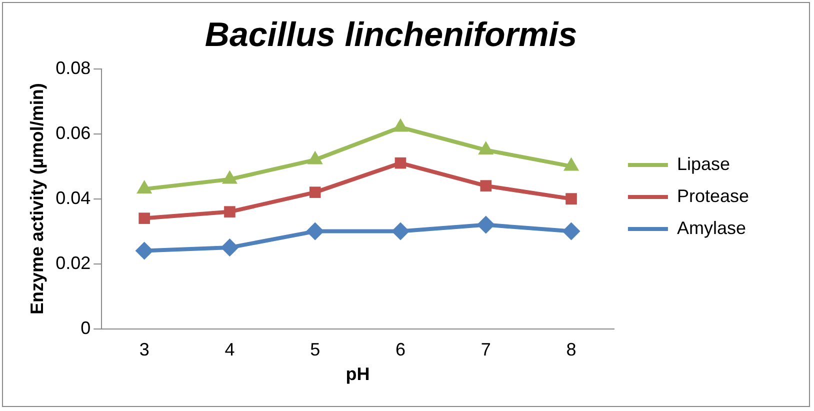  I want to click on y-axis-title: Enzyme activity (µmol/min), so click(36, 199).